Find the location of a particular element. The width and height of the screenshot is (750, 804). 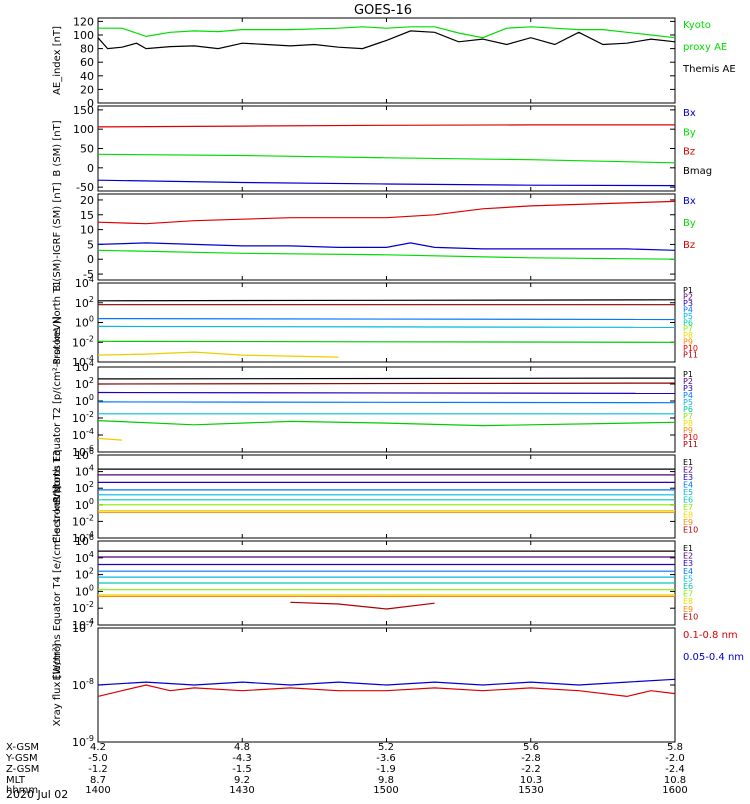

legend-entry: Bmag is located at coordinates (697, 171).